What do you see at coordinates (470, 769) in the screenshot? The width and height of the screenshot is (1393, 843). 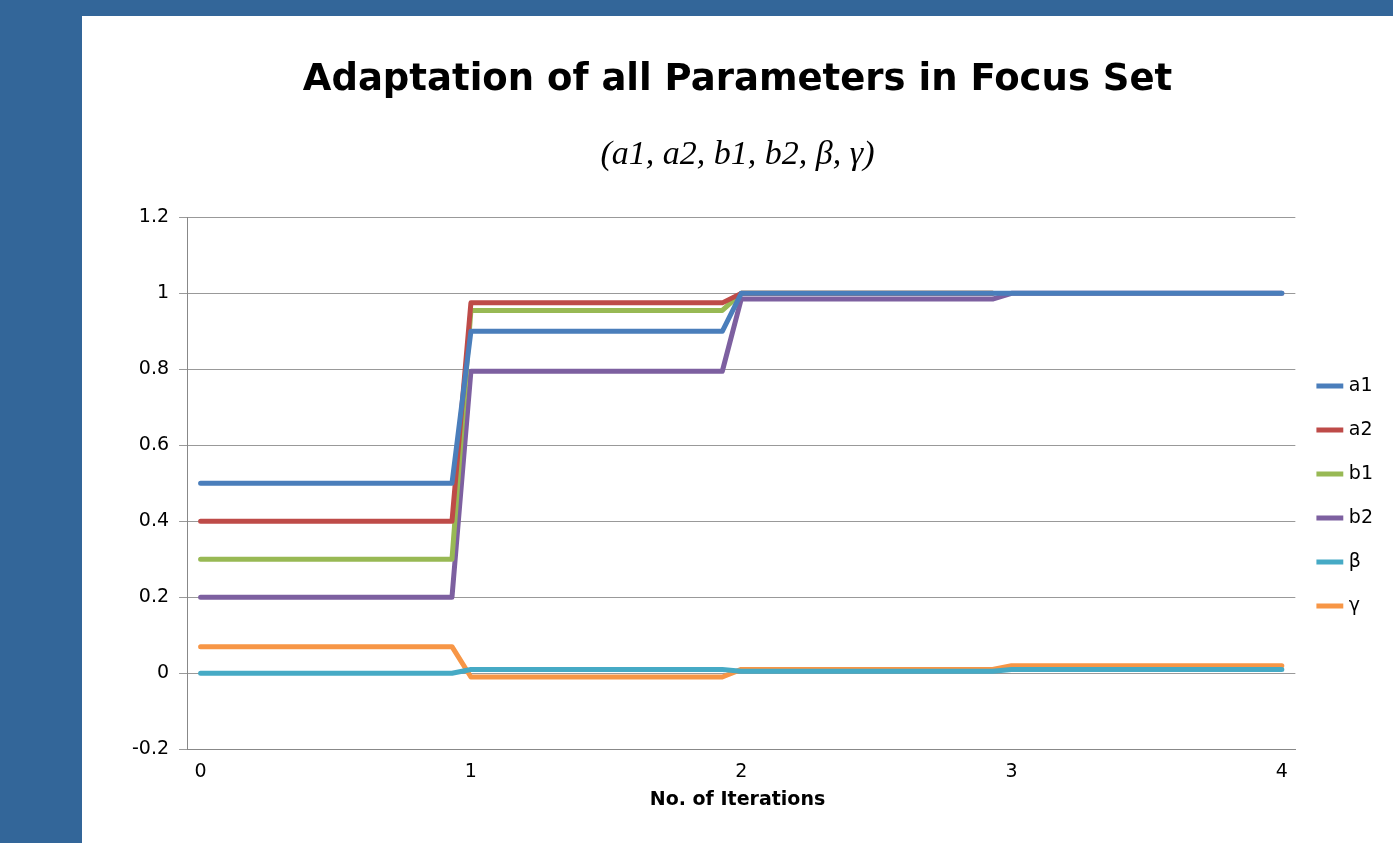 I see `x-tick-label: 1` at bounding box center [470, 769].